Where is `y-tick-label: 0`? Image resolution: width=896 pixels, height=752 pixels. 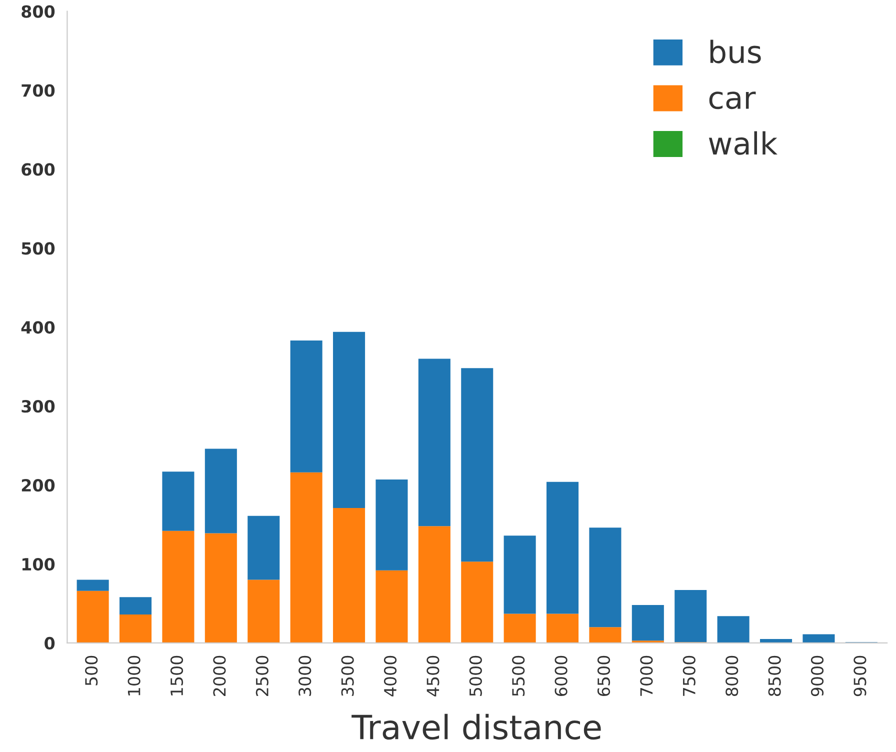 y-tick-label: 0 is located at coordinates (49, 643).